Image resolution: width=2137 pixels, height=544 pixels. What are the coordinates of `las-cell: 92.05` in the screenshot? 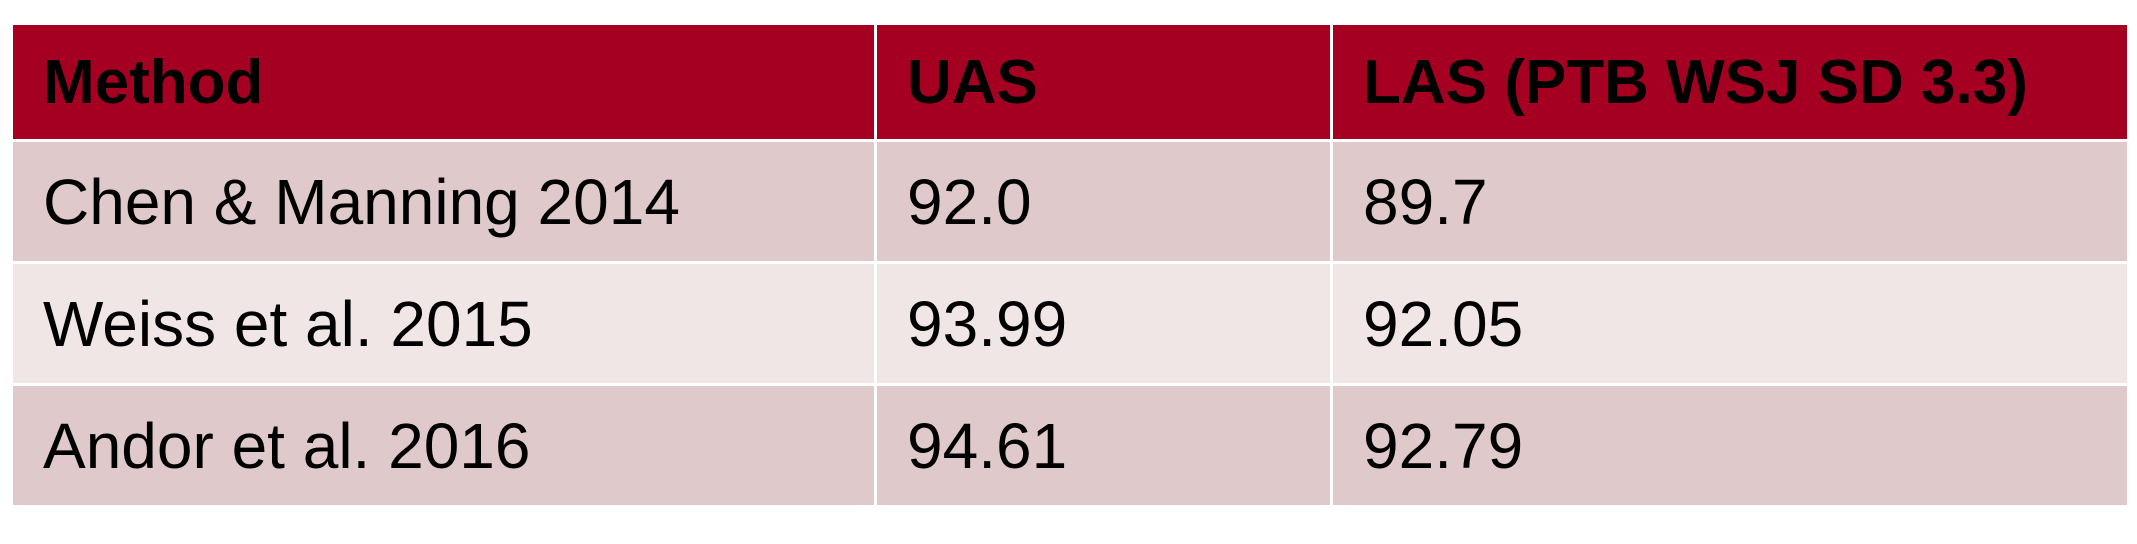 It's located at (1730, 323).